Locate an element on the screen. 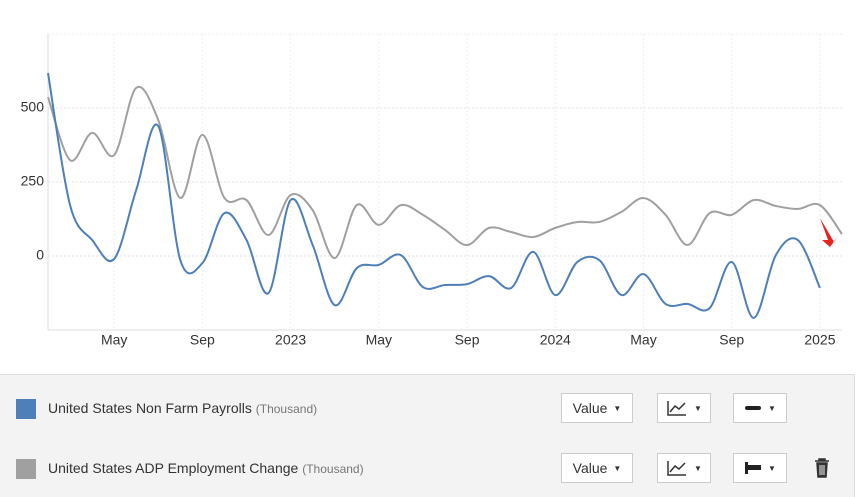  series-name: United States Non Farm Payrolls is located at coordinates (150, 408).